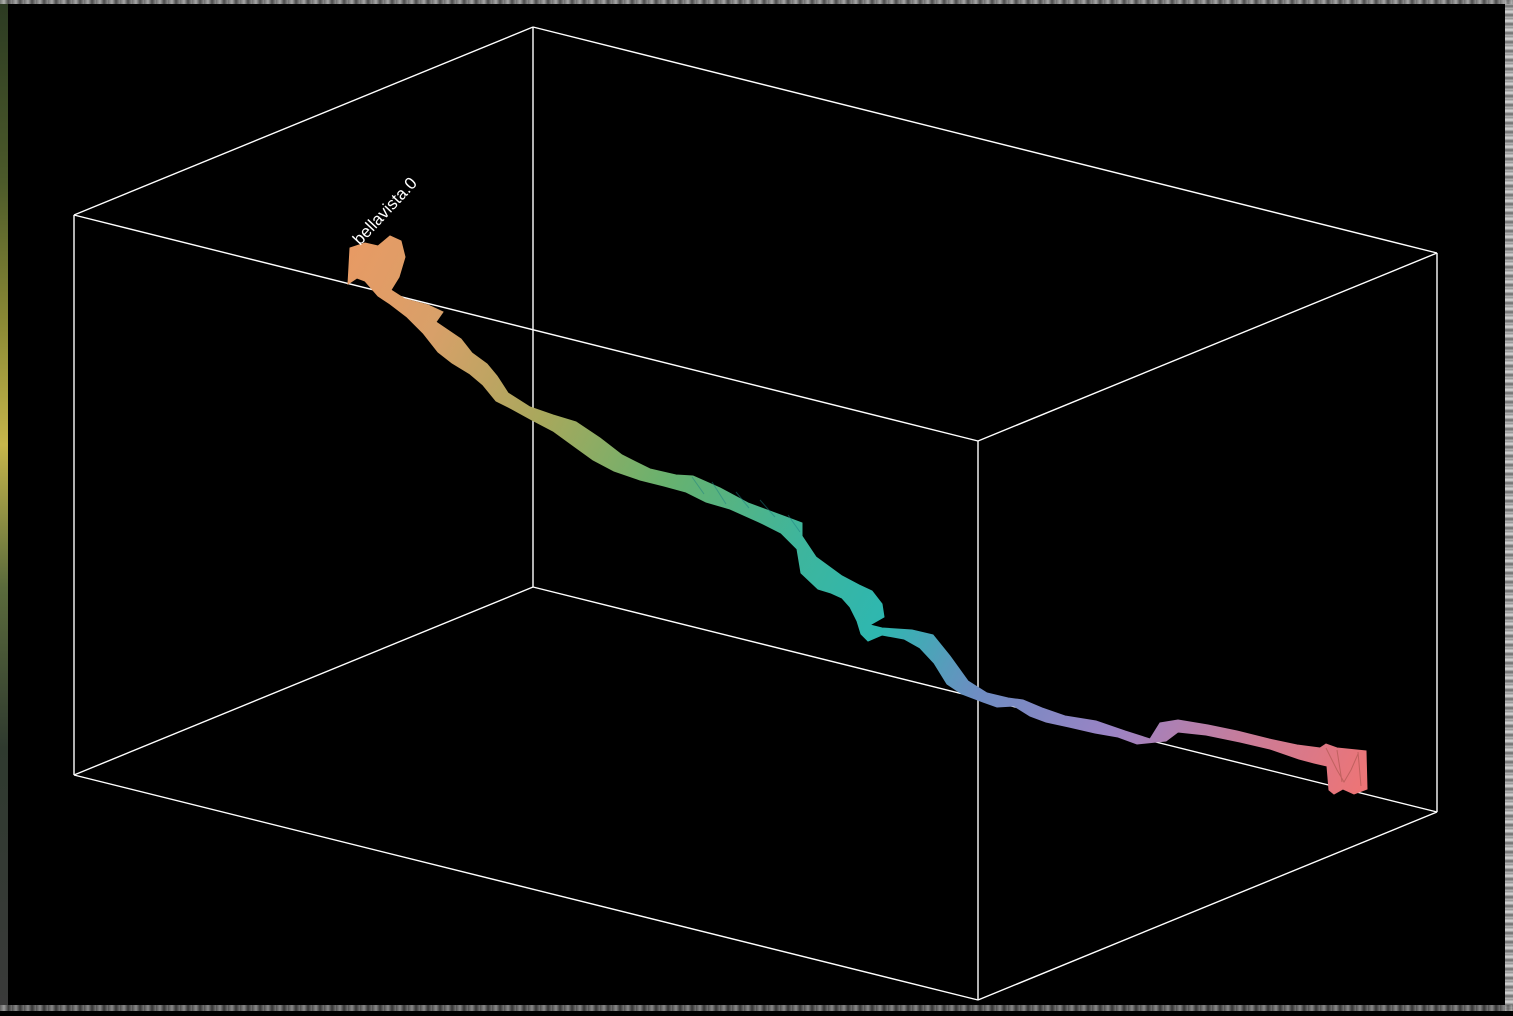 The height and width of the screenshot is (1016, 1513). Describe the element at coordinates (385, 211) in the screenshot. I see `station-label: bellavista.0` at that location.